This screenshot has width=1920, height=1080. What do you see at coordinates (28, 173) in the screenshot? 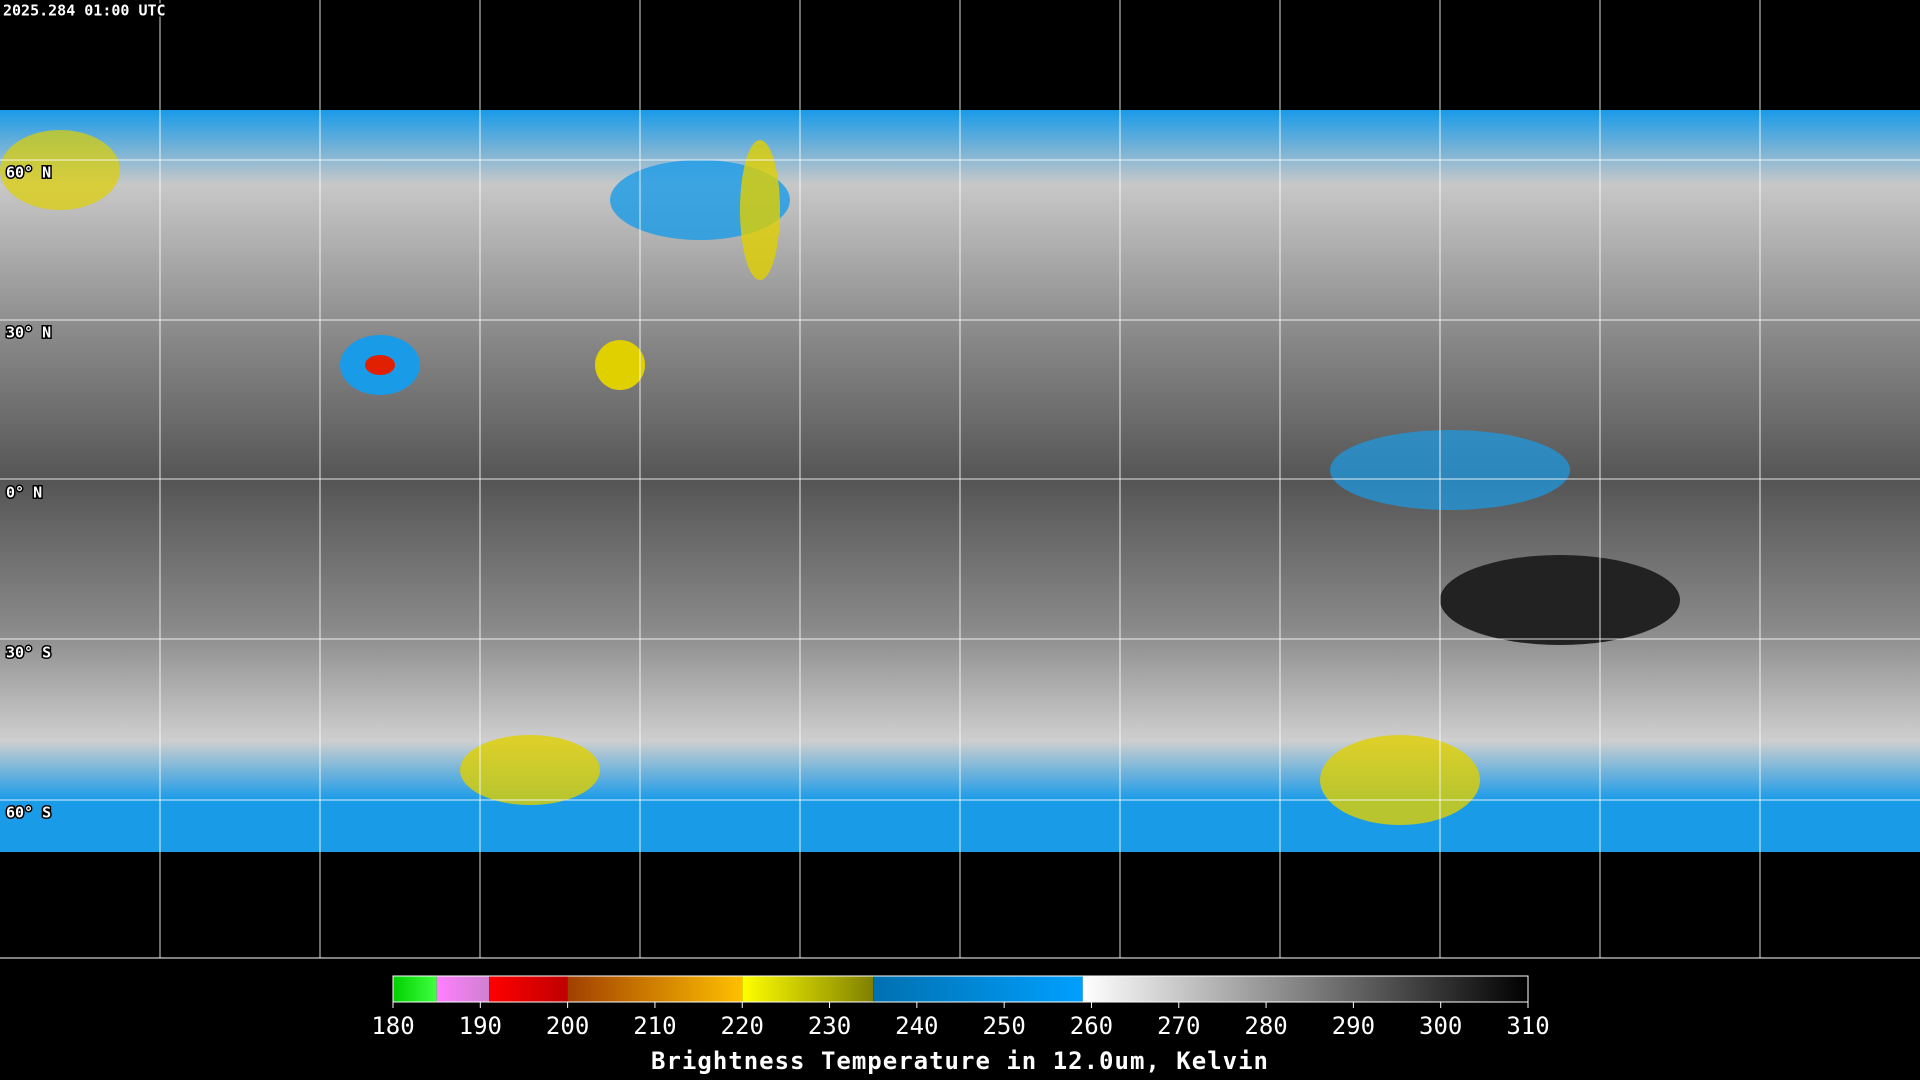
I see `latitude-label: 60° N` at bounding box center [28, 173].